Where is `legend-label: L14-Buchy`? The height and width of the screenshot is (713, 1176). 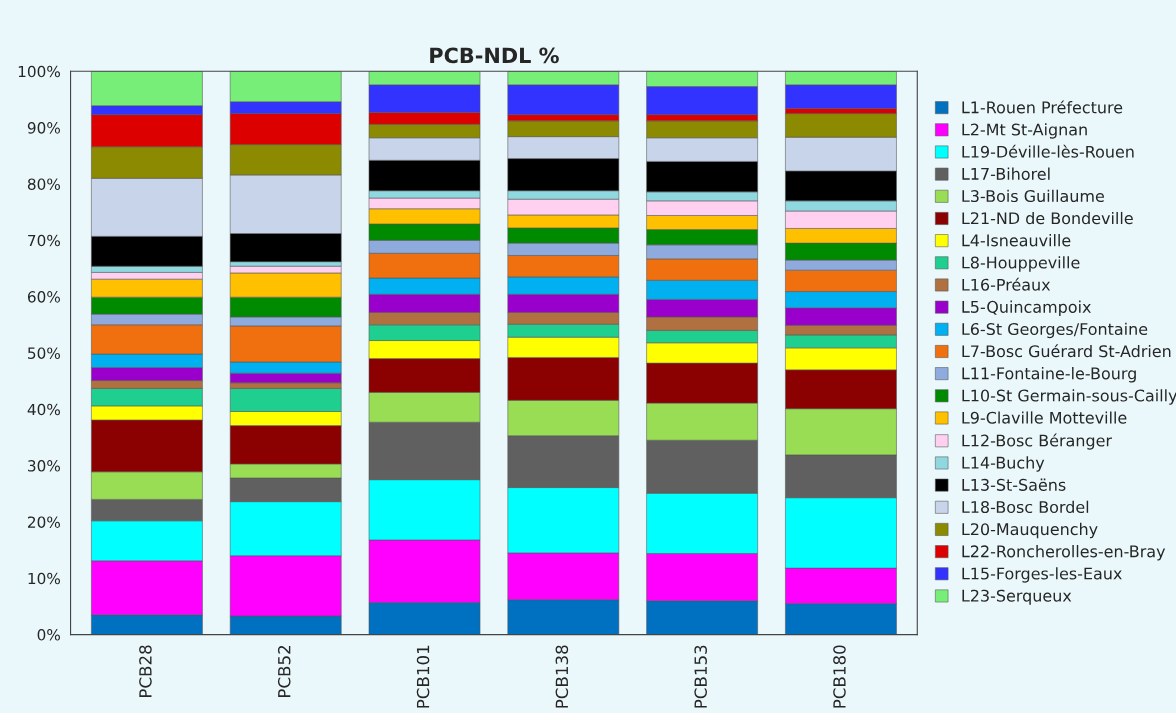 legend-label: L14-Buchy is located at coordinates (1003, 464).